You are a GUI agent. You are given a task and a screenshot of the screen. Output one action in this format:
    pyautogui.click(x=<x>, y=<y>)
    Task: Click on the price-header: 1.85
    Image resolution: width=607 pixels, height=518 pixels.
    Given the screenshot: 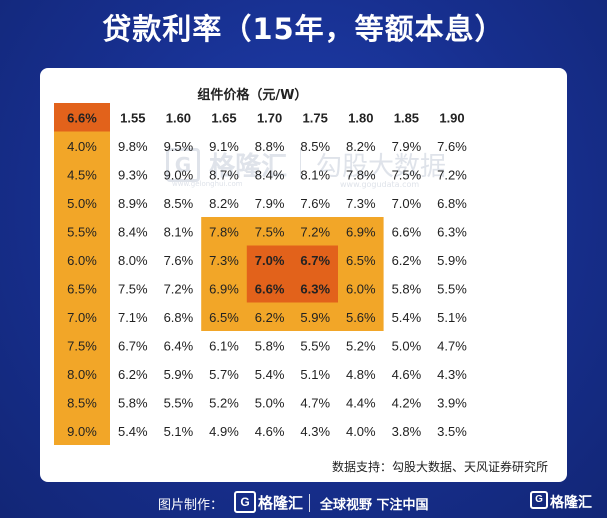 What is the action you would take?
    pyautogui.click(x=406, y=117)
    